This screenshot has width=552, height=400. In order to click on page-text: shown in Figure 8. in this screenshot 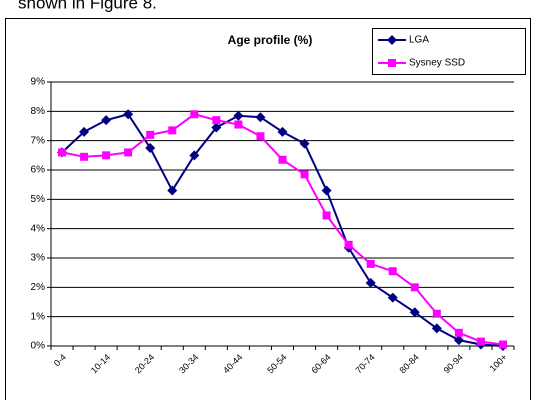, I will do `click(87, 6)`.